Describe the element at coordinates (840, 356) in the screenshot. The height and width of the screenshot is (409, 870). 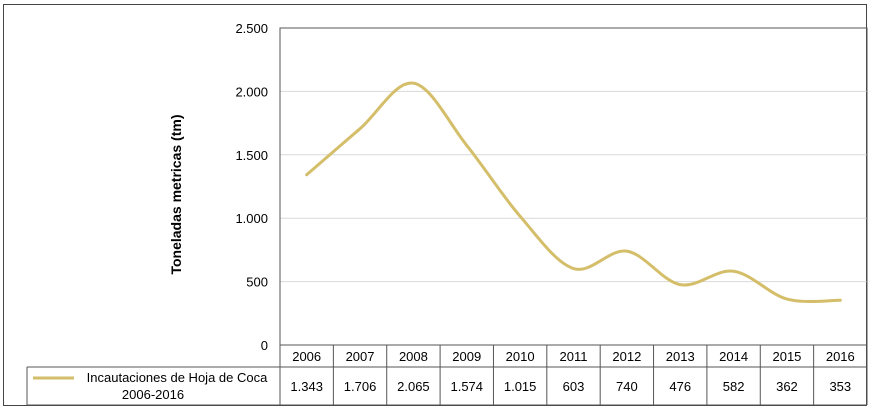
I see `category-label: 2016` at that location.